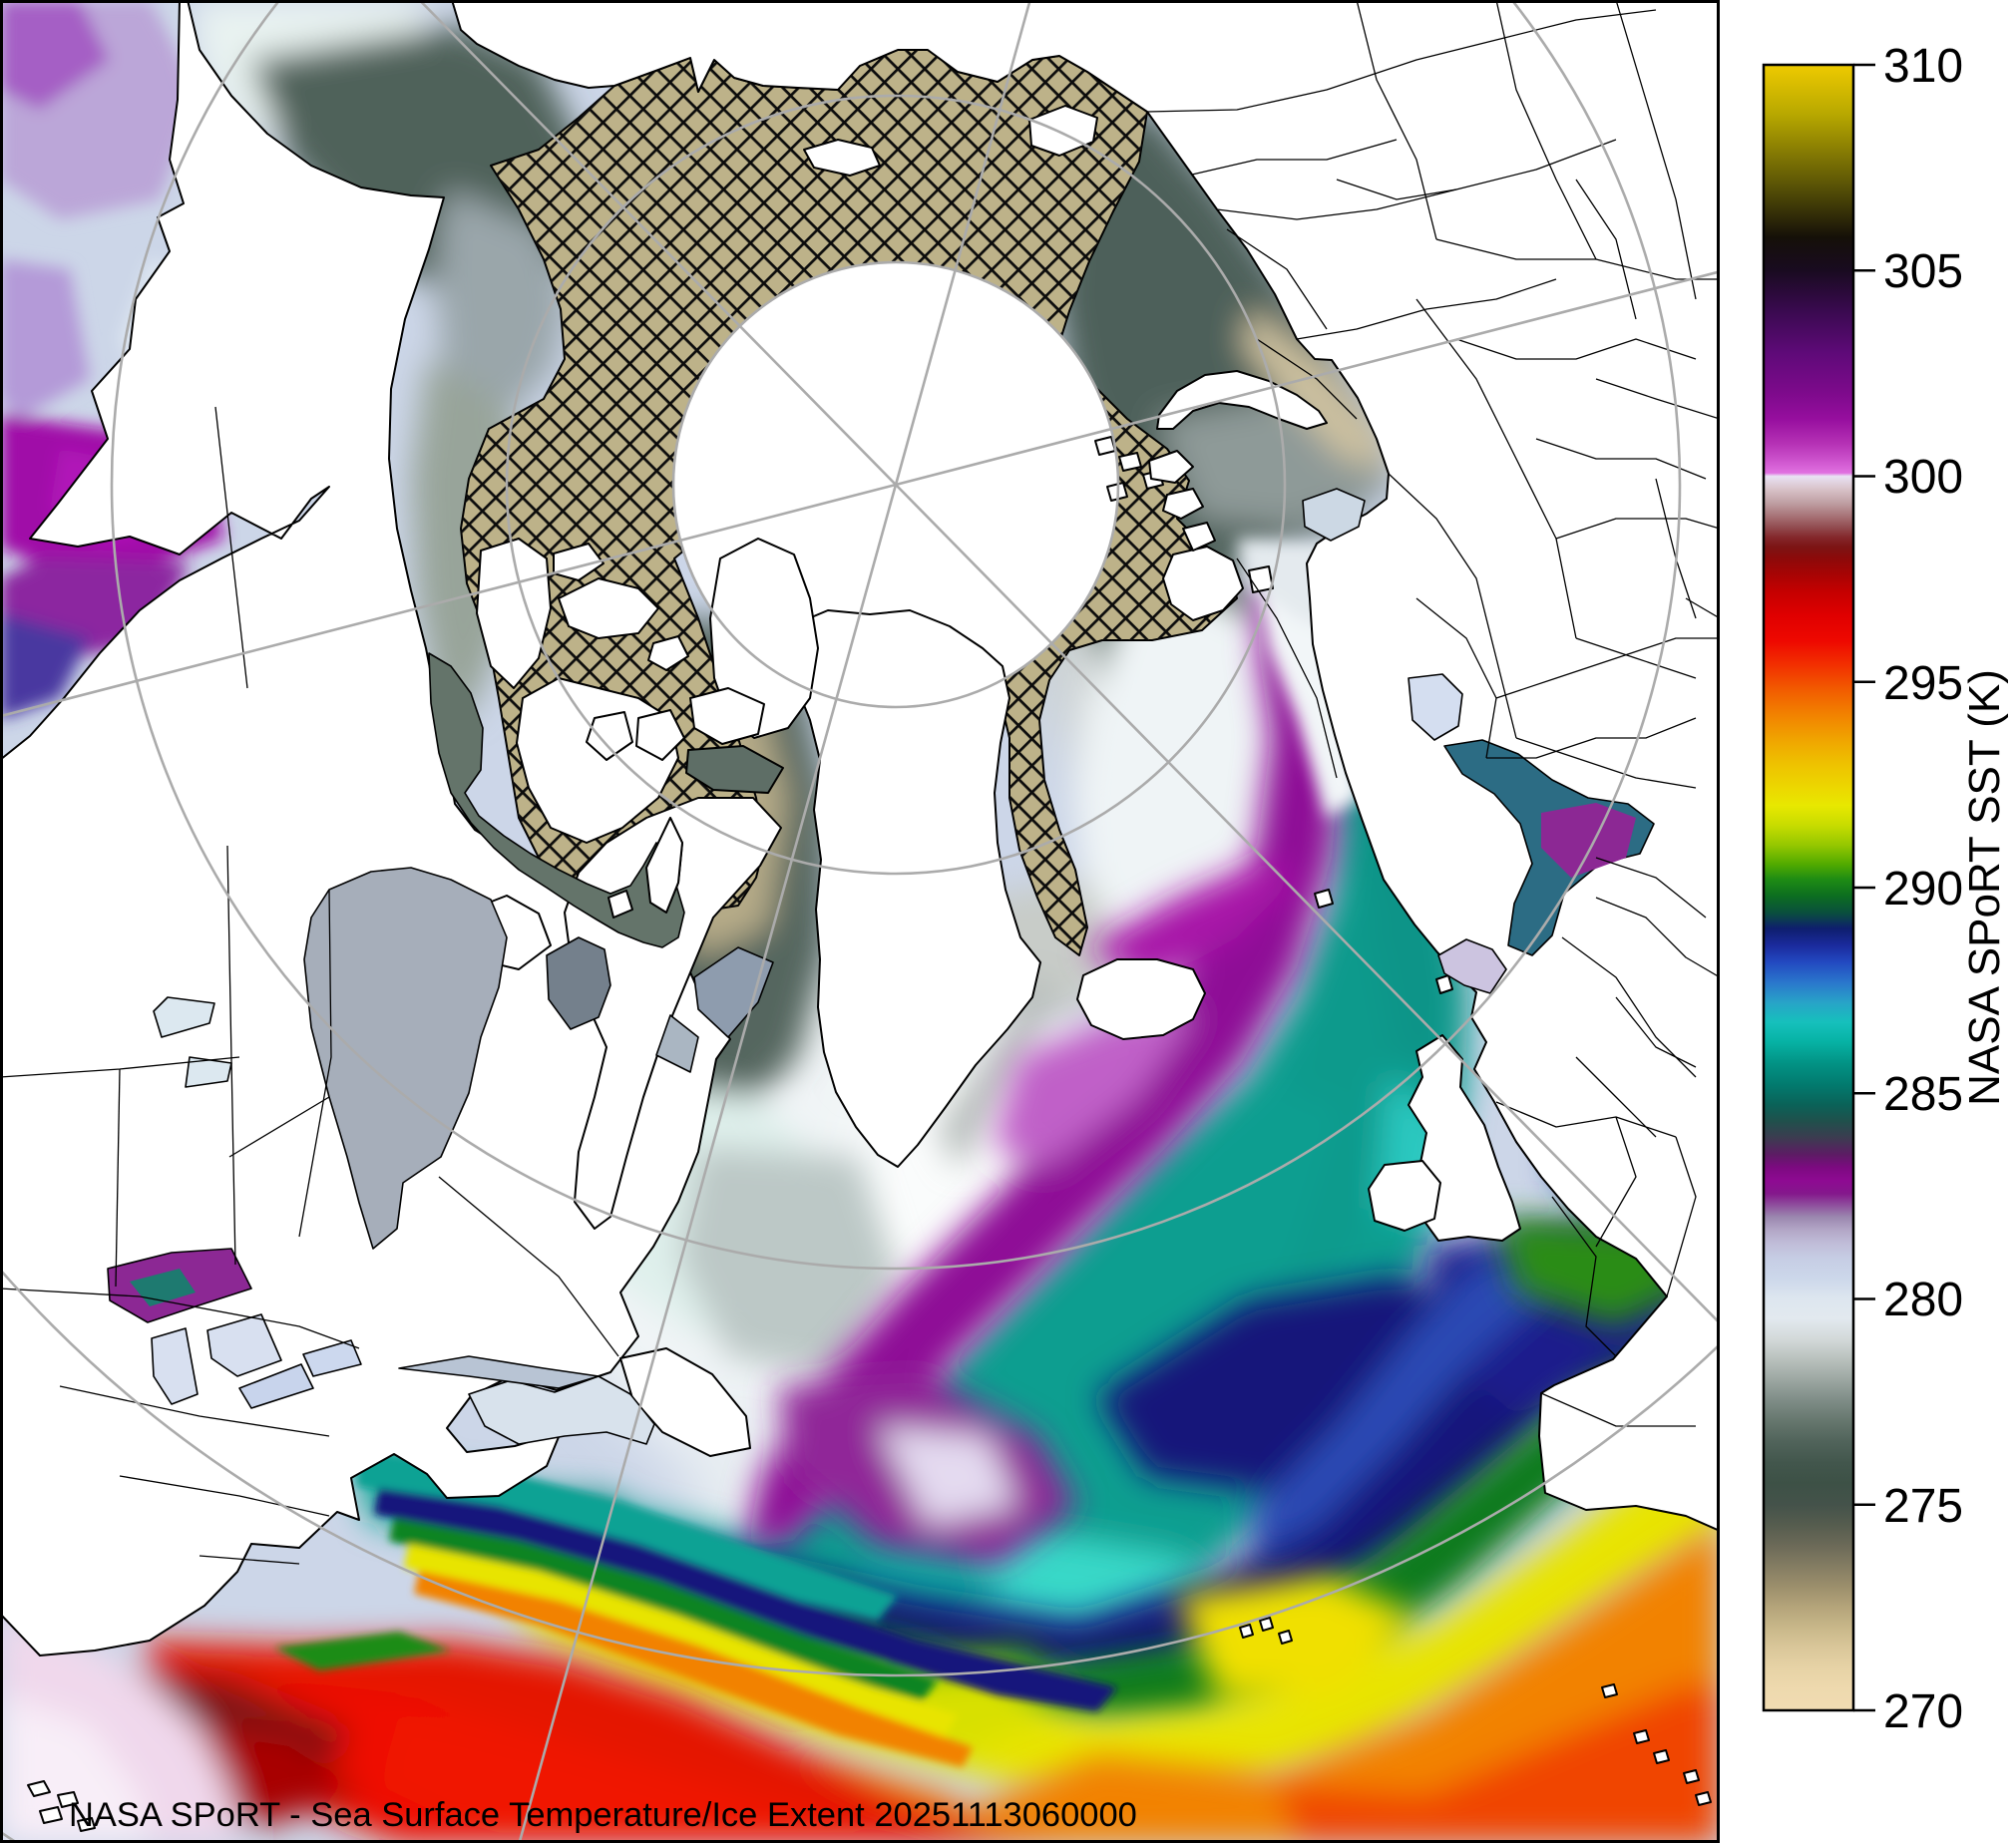 The height and width of the screenshot is (1843, 2016). Describe the element at coordinates (1923, 1300) in the screenshot. I see `svg-text: 280` at that location.